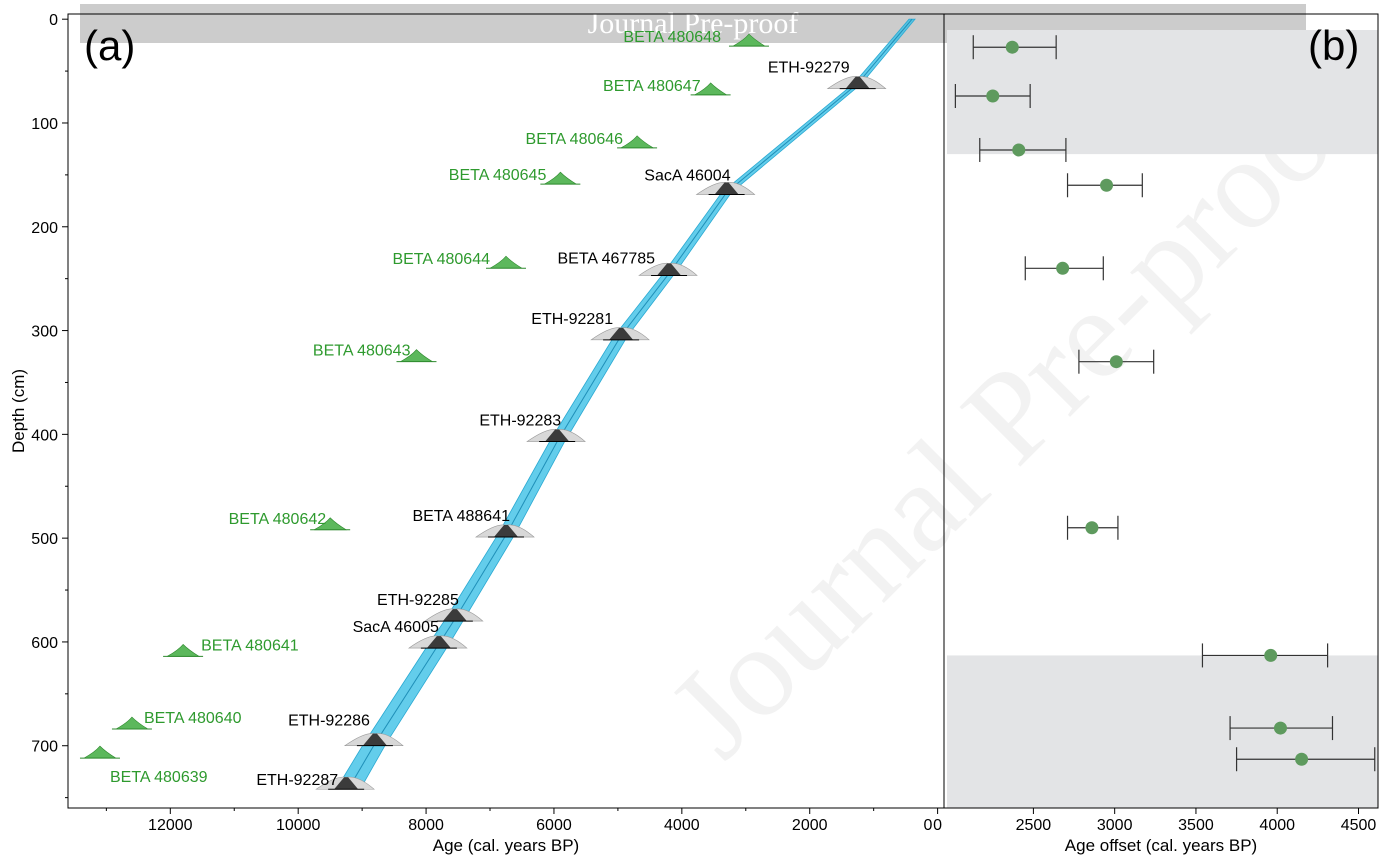  Describe the element at coordinates (461, 516) in the screenshot. I see `sample-label: BETA 488641` at that location.